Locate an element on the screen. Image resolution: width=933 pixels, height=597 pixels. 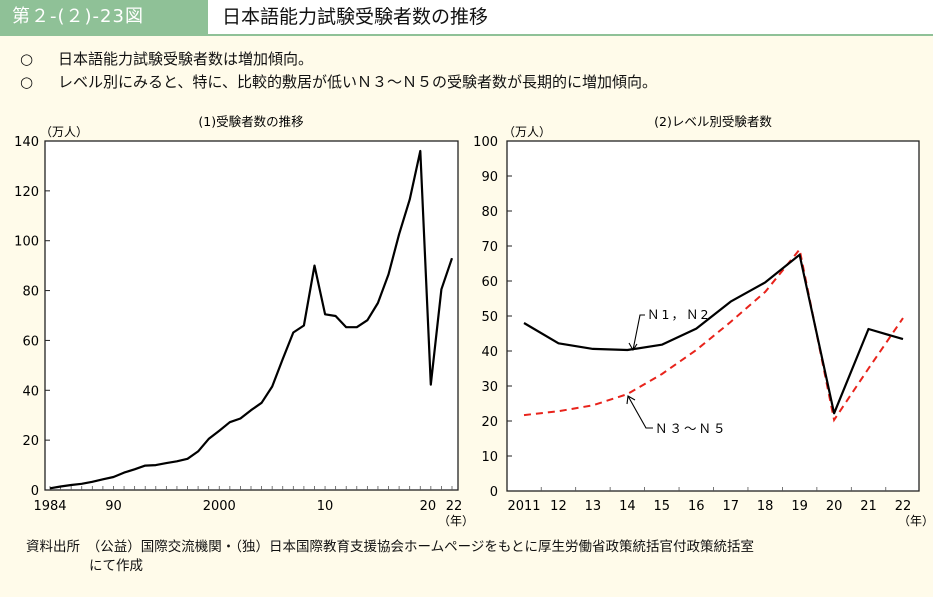
chart2-y-tick-label: 70 is located at coordinates (489, 247).